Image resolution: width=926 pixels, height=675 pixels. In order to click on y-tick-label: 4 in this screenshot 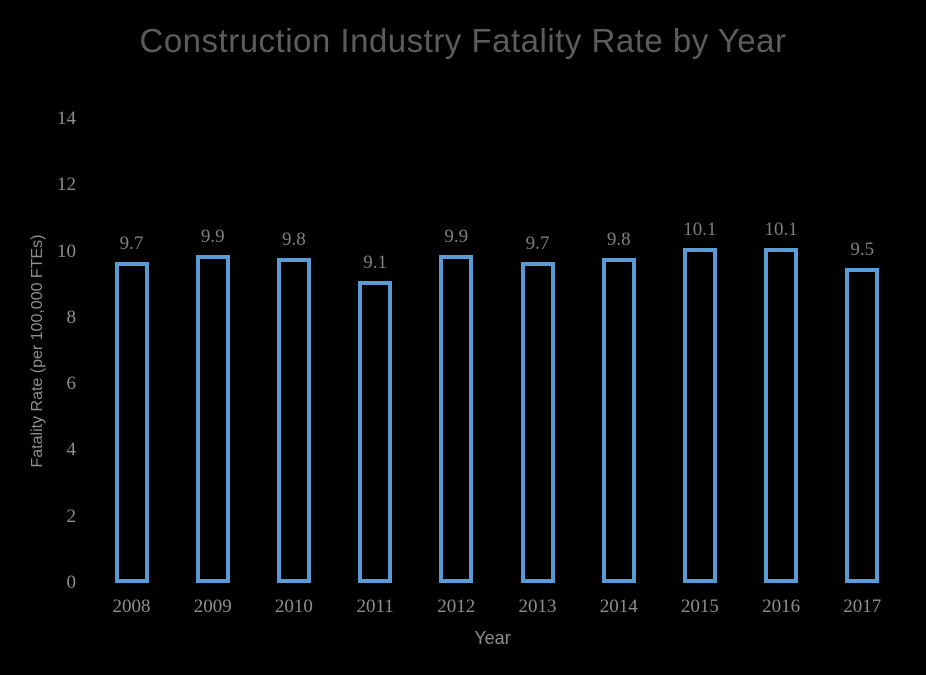, I will do `click(71, 450)`.